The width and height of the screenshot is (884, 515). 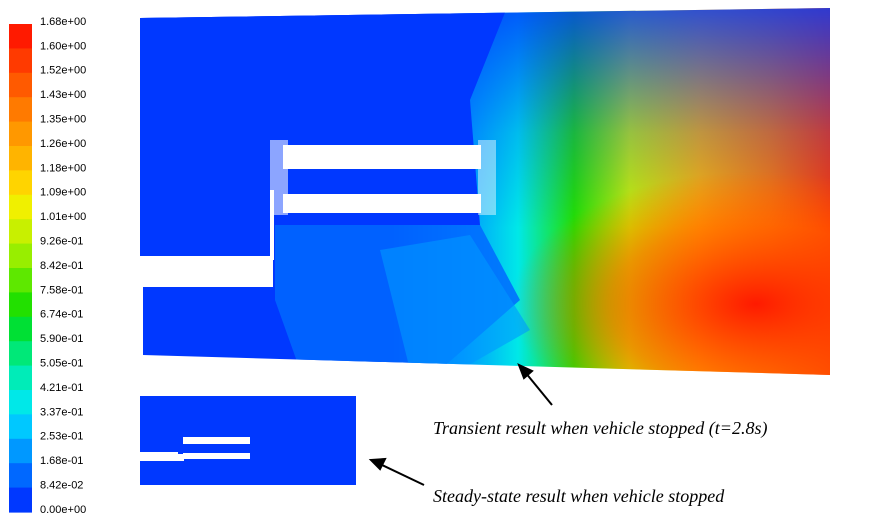 What do you see at coordinates (61, 339) in the screenshot?
I see `legend-tick-label: 5.90e-01` at bounding box center [61, 339].